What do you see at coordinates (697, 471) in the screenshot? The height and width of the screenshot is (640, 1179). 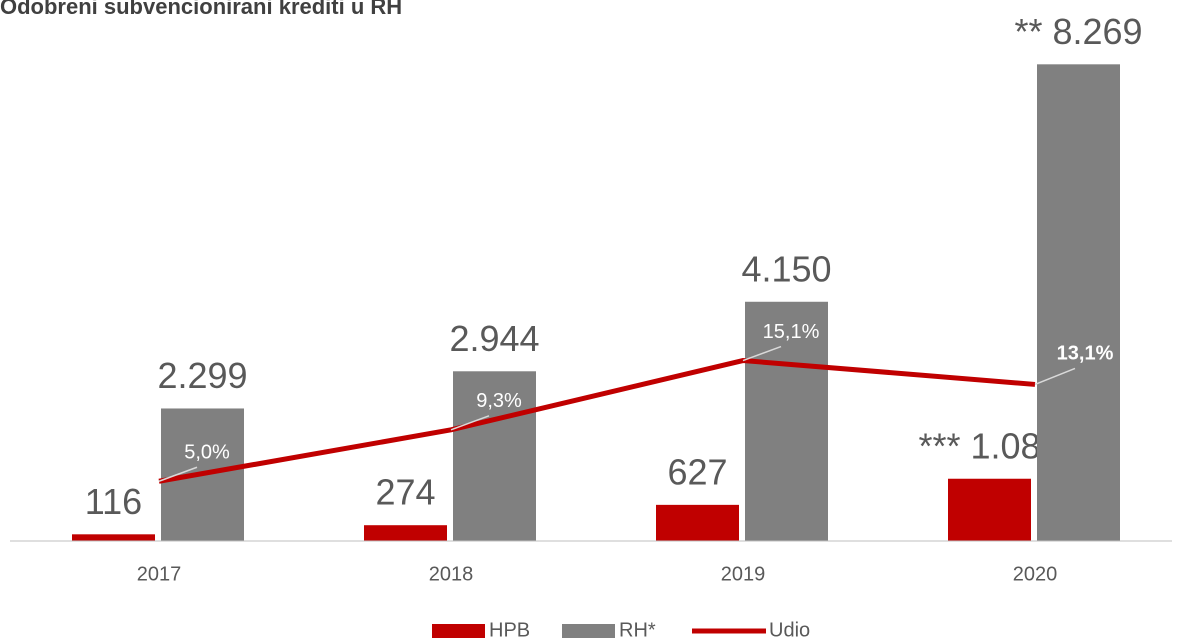 I see `value-label: 627` at bounding box center [697, 471].